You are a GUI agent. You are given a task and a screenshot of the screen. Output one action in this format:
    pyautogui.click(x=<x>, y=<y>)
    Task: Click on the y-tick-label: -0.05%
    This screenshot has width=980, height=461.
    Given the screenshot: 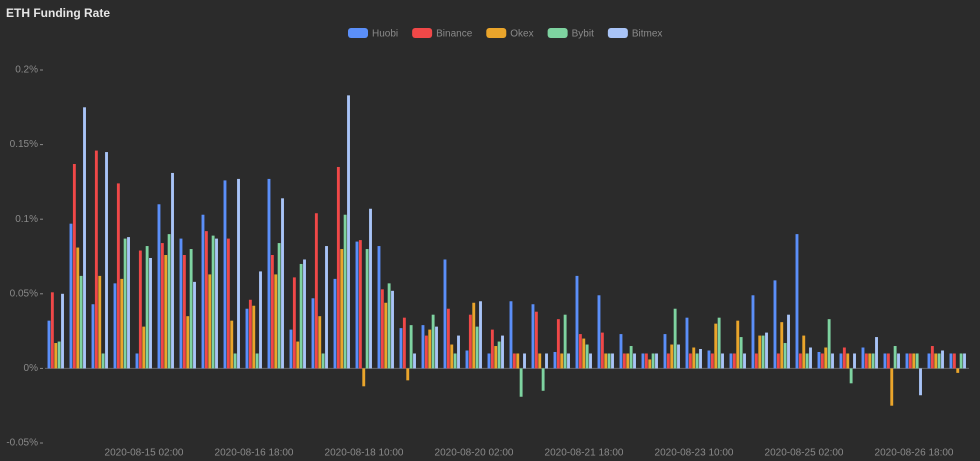 What is the action you would take?
    pyautogui.click(x=22, y=443)
    